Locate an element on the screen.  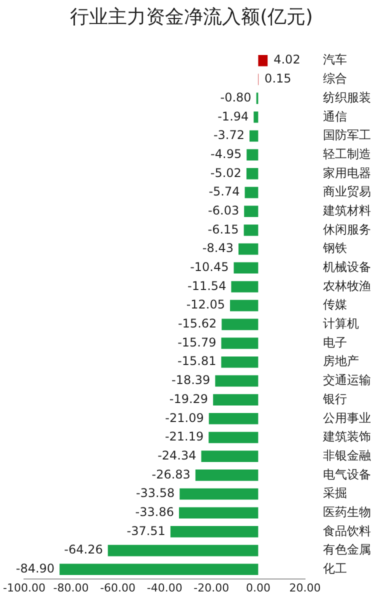
y-tick-label: 非银金融 is located at coordinates (347, 455).